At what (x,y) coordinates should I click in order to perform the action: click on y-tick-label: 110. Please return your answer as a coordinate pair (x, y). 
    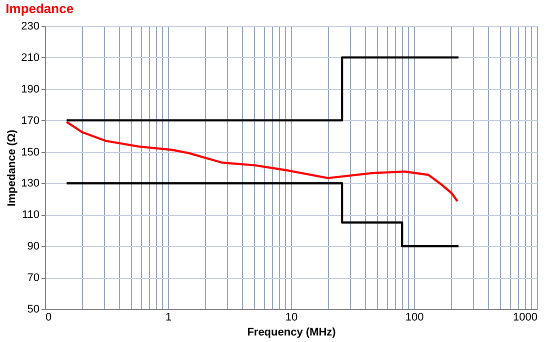
    Looking at the image, I should click on (31, 215).